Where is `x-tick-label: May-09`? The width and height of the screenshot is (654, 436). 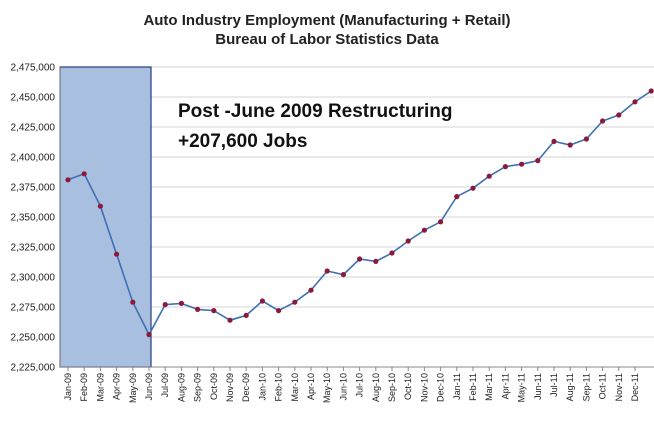 x-tick-label: May-09 is located at coordinates (133, 388).